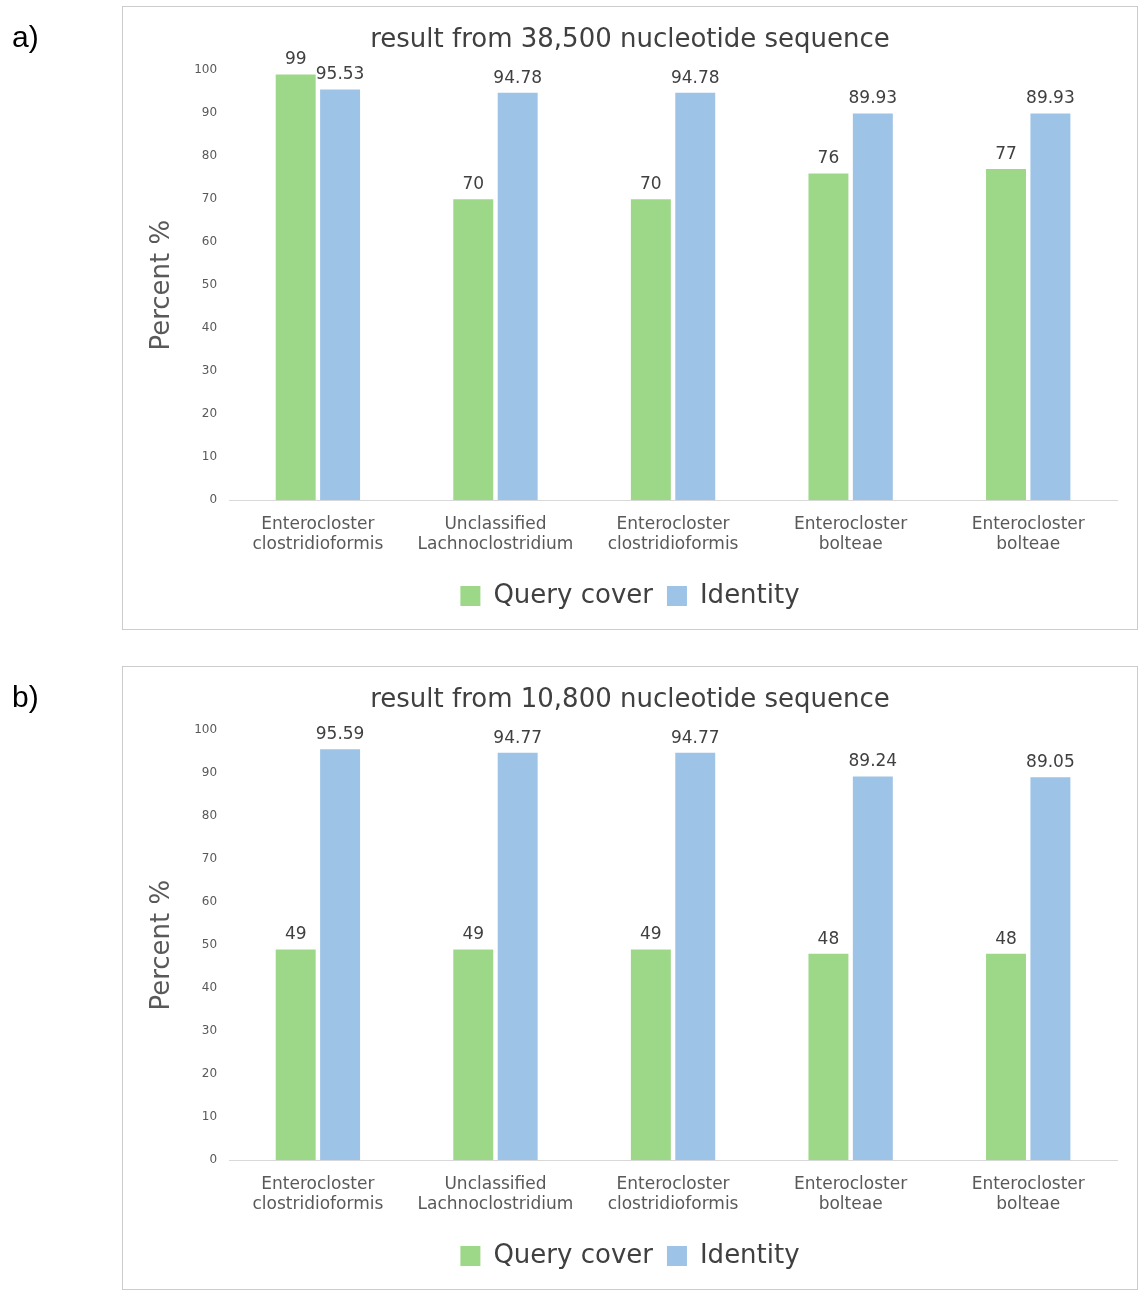 This screenshot has width=1138, height=1296. What do you see at coordinates (1006, 153) in the screenshot?
I see `data-label: 77` at bounding box center [1006, 153].